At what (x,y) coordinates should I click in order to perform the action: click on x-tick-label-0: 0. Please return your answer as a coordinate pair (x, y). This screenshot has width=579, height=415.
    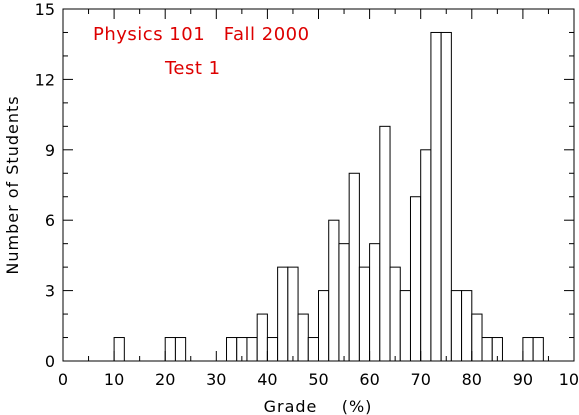
    Looking at the image, I should click on (63, 379).